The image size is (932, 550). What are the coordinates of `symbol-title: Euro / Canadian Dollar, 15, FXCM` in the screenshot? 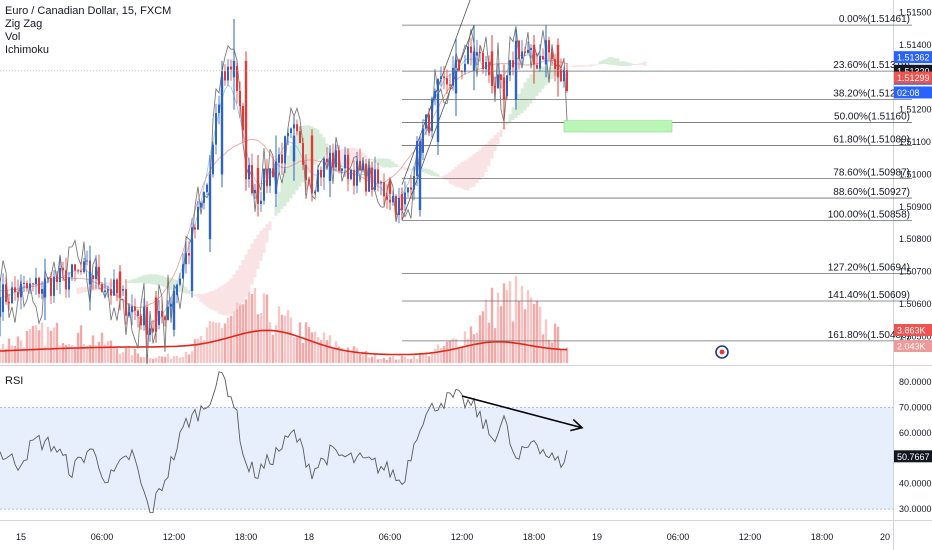 It's located at (88, 11).